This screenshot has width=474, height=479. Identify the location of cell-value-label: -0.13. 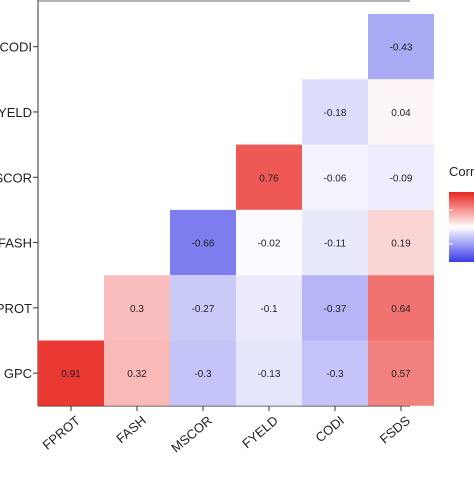
(269, 374).